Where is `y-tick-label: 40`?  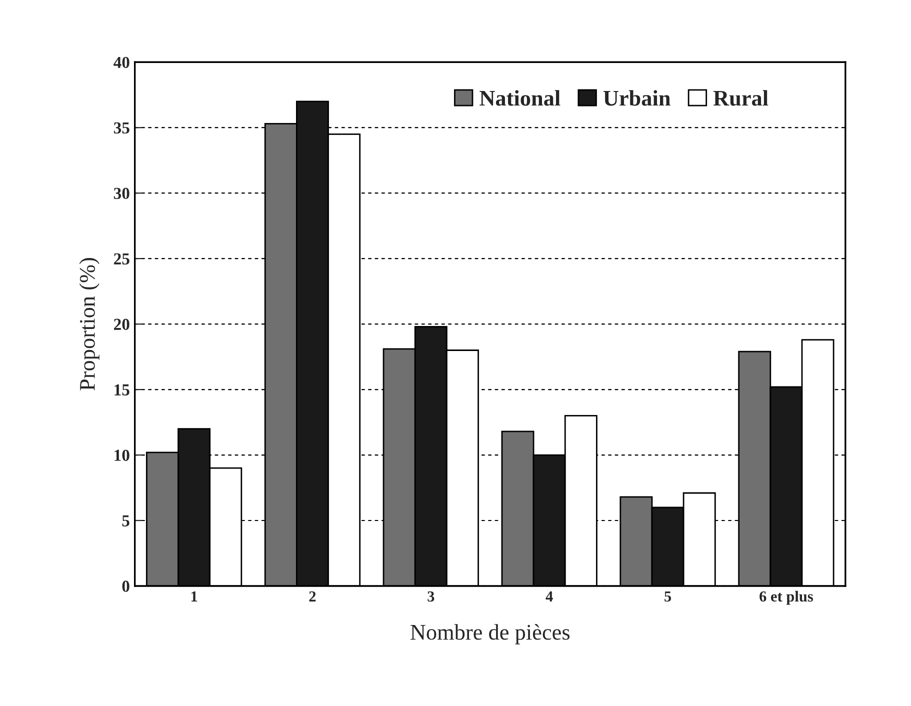
y-tick-label: 40 is located at coordinates (122, 62).